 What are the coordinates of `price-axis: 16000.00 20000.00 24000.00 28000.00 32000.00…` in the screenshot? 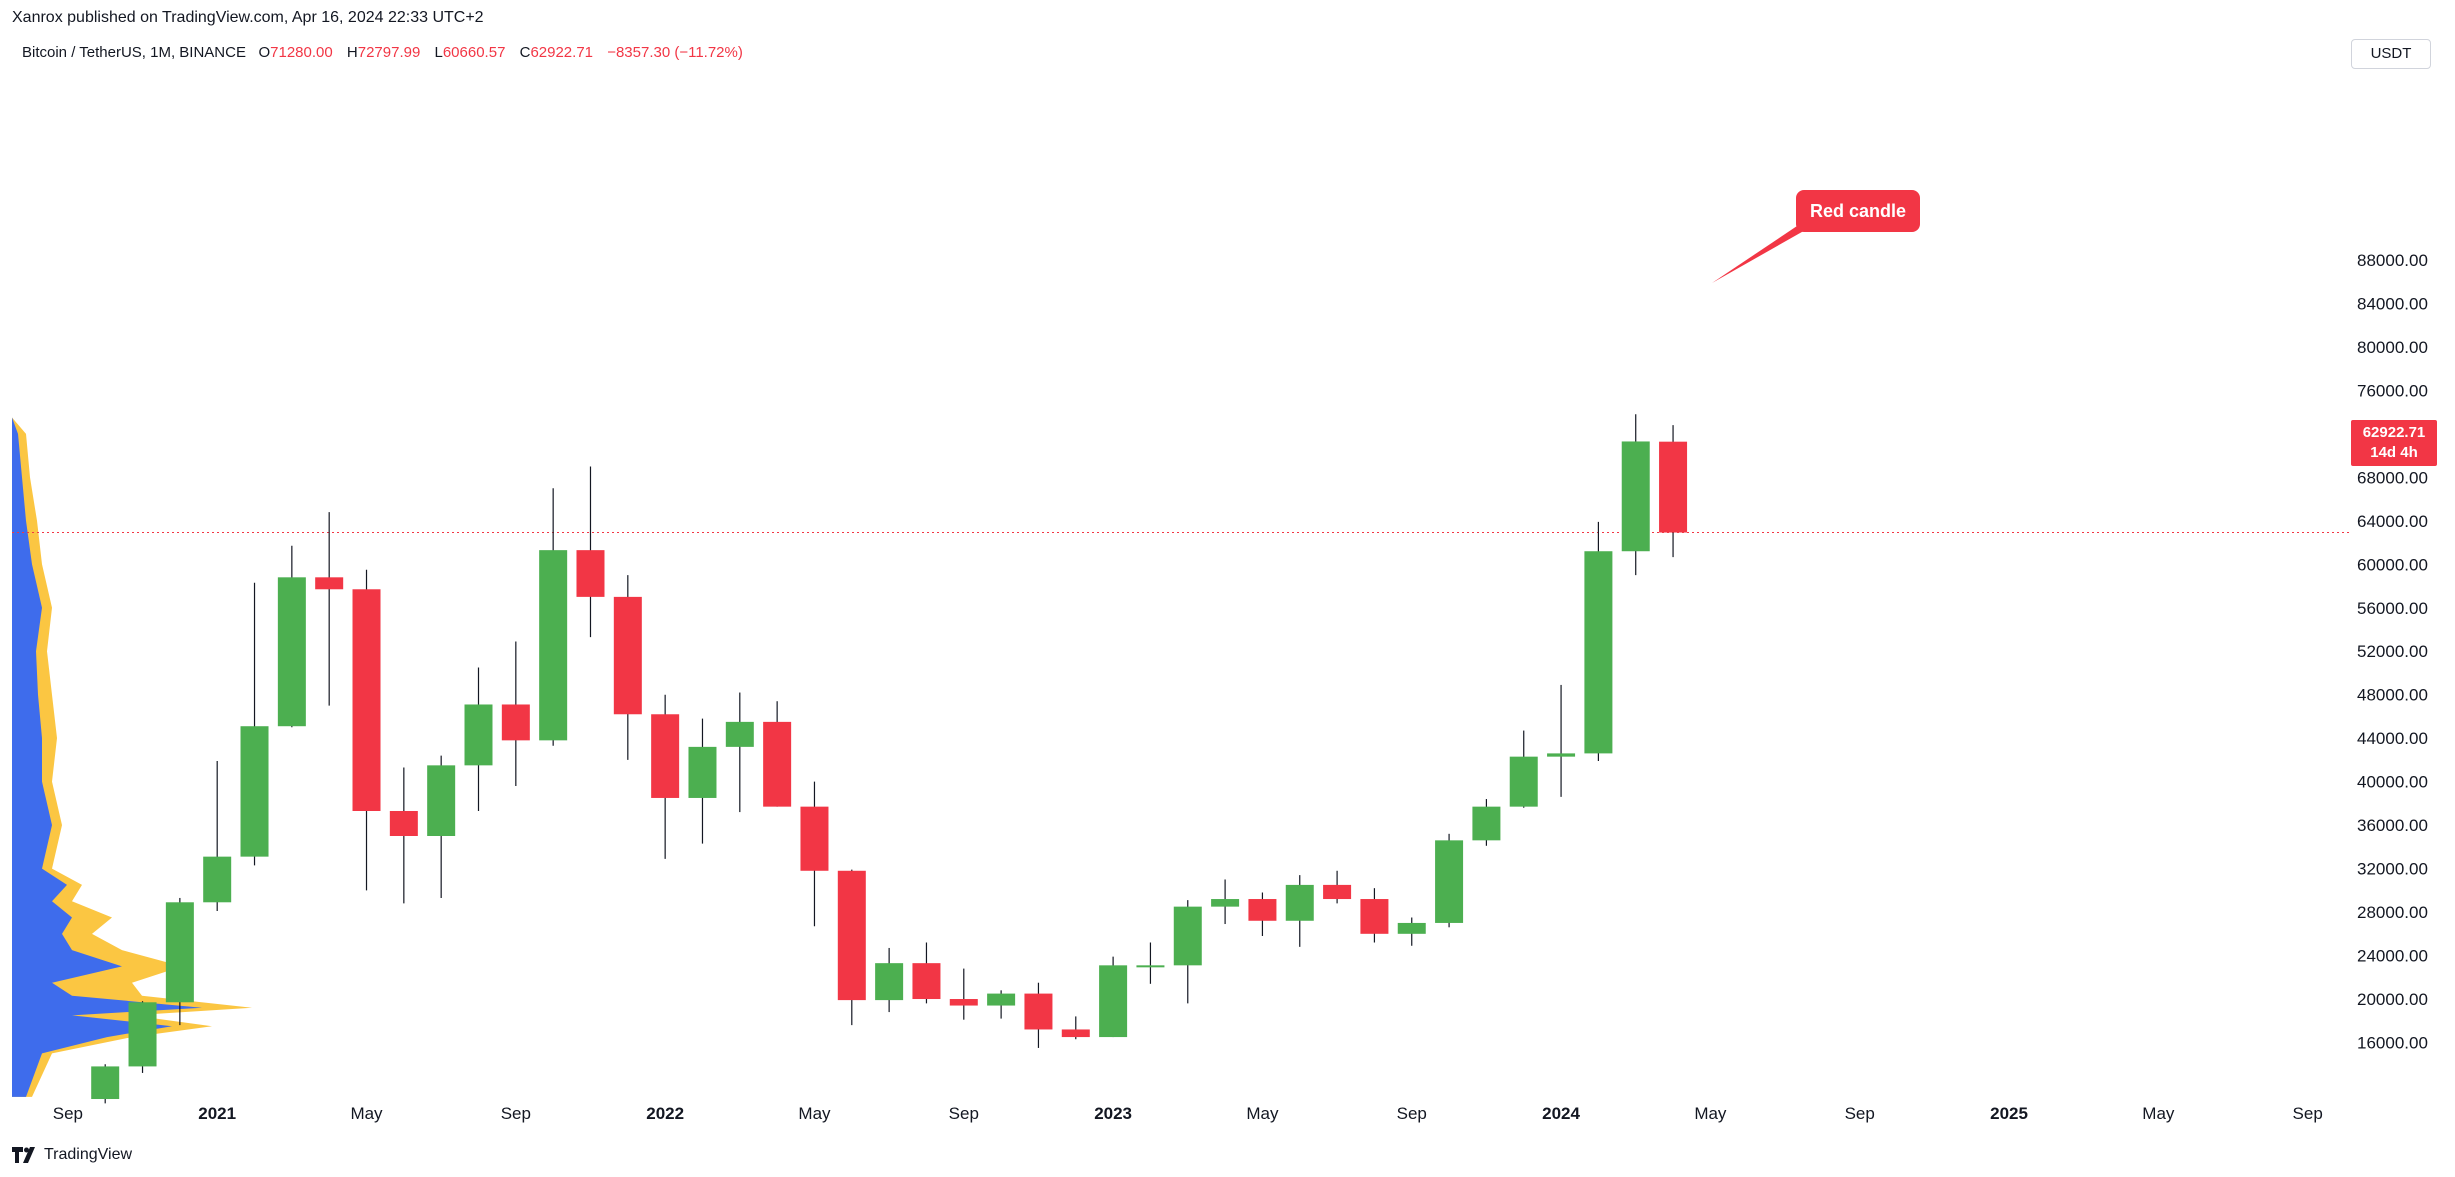 It's located at (2392, 652).